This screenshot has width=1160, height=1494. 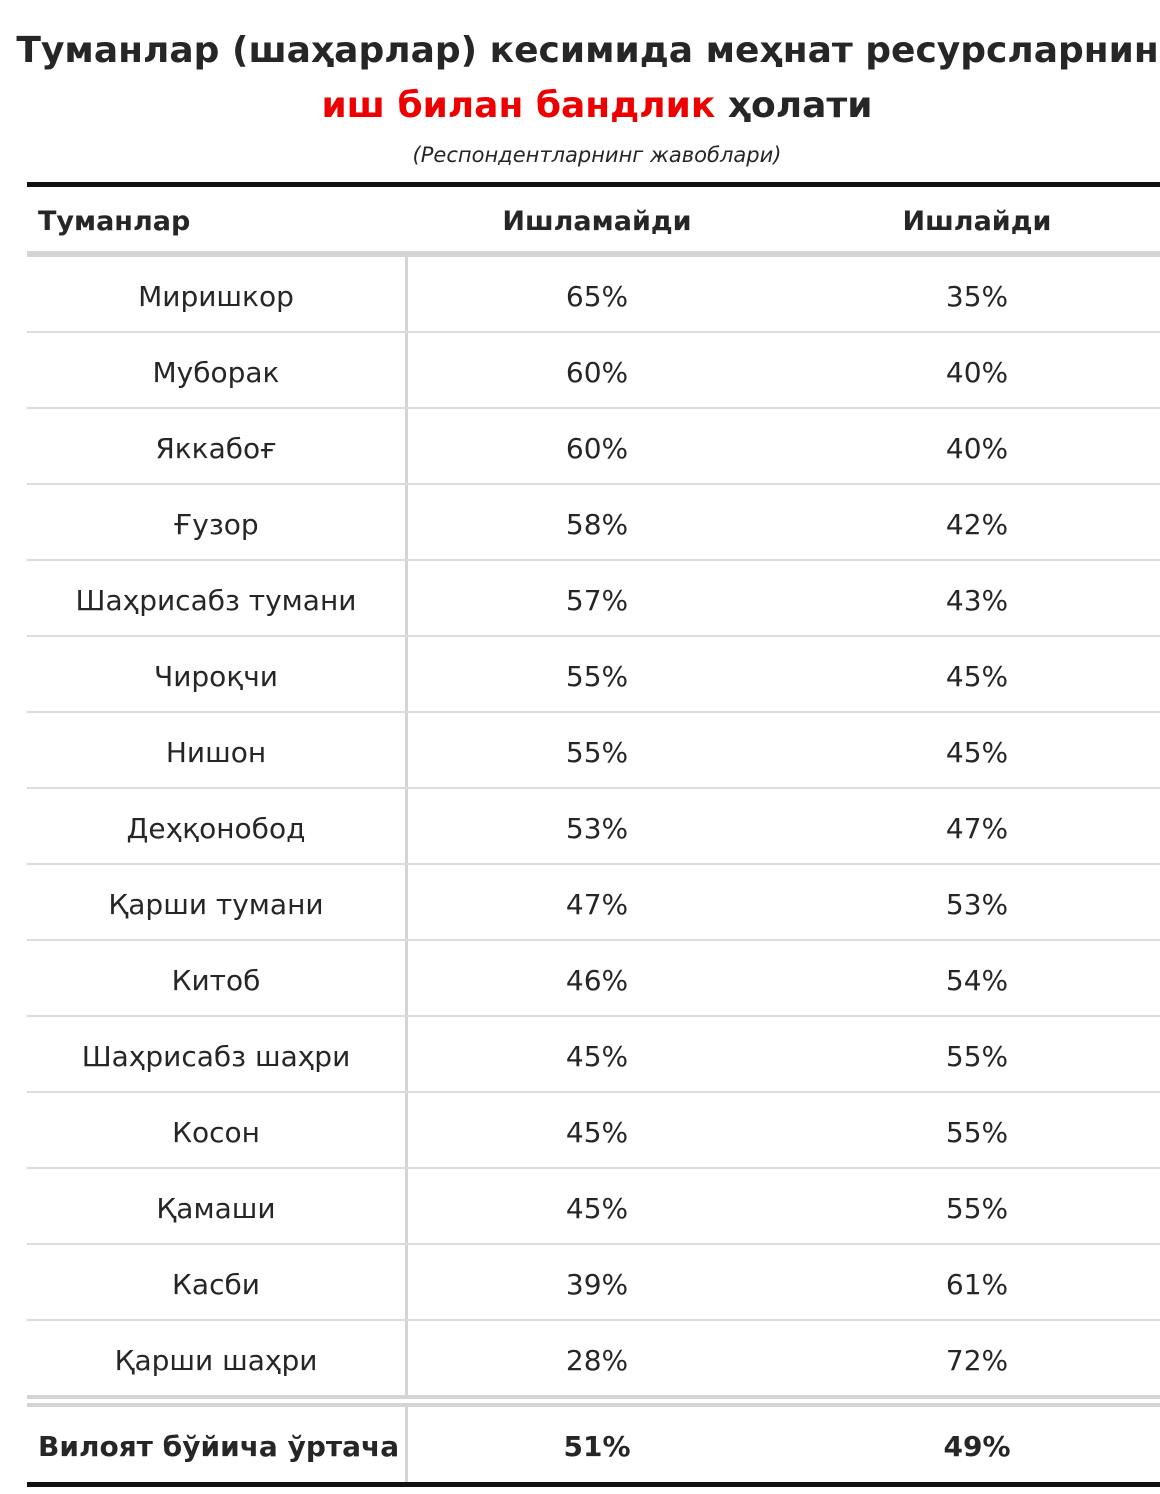 I want to click on table-row: Ғузор 58% 42%, so click(x=593, y=523).